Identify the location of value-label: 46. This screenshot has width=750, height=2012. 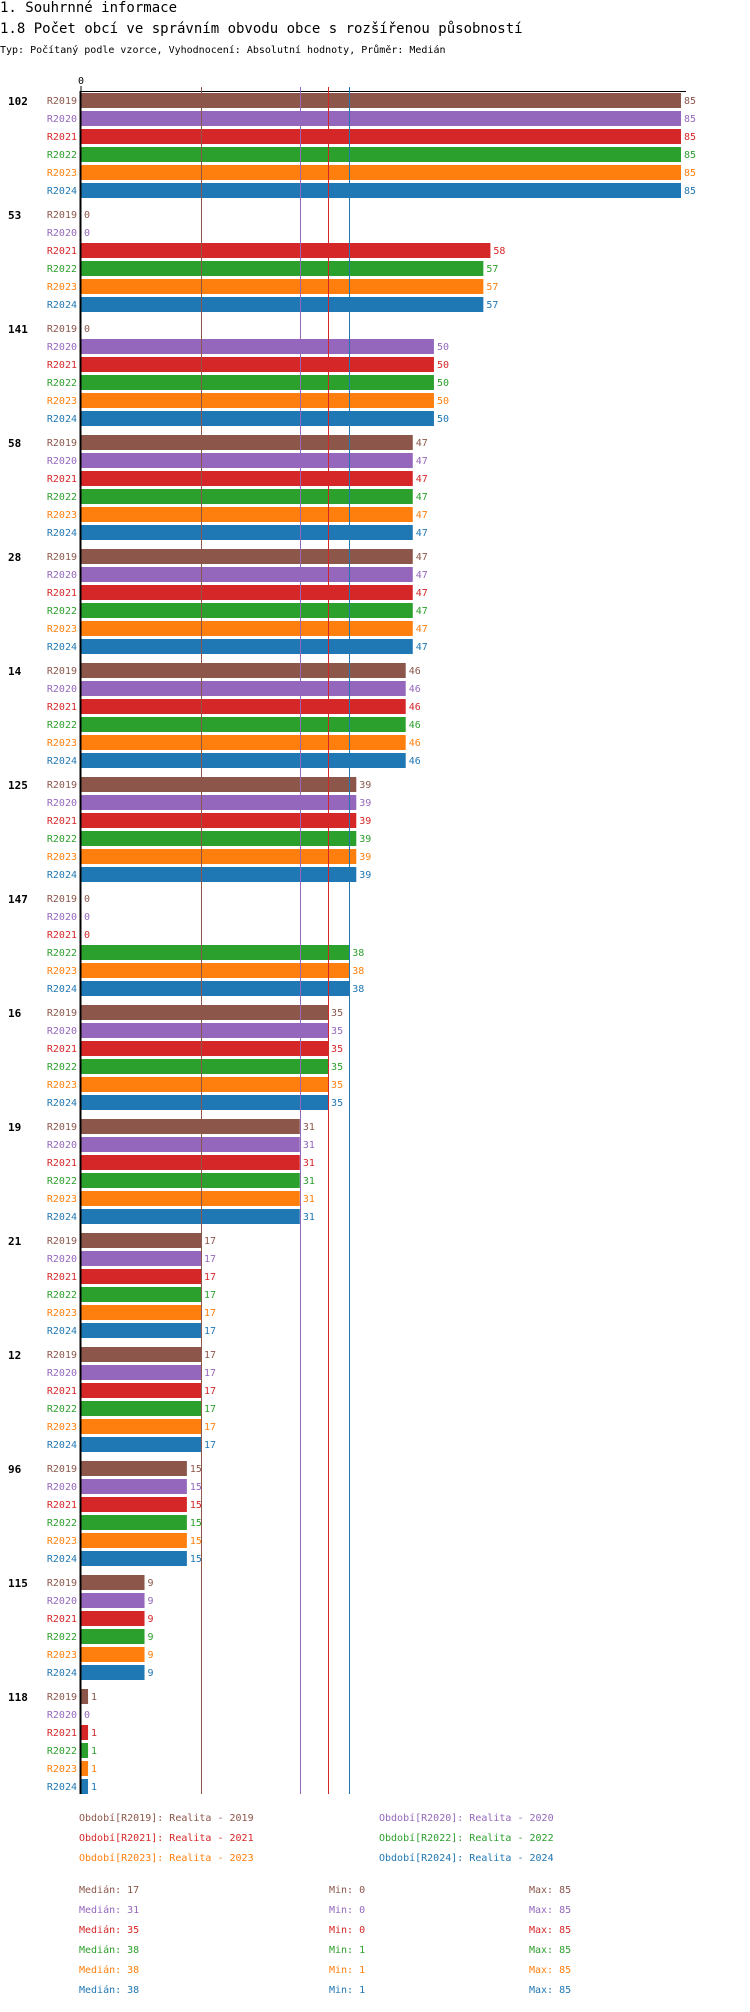
(415, 689).